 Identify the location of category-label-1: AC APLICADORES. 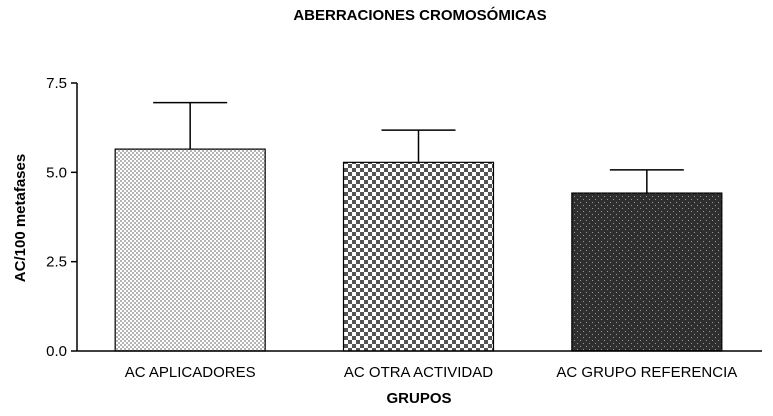
(190, 372).